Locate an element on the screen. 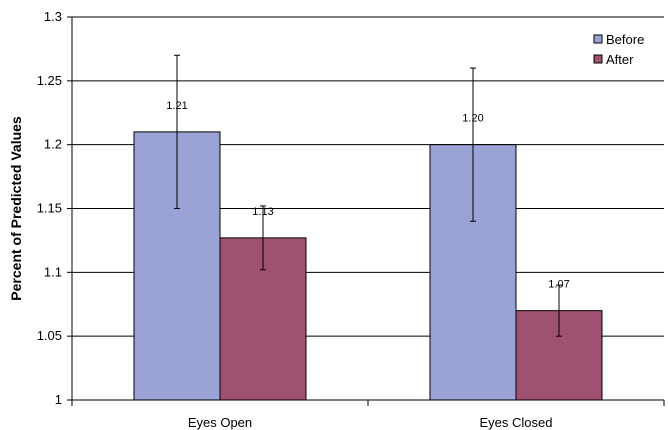 The image size is (668, 430). legend-label: After is located at coordinates (620, 59).